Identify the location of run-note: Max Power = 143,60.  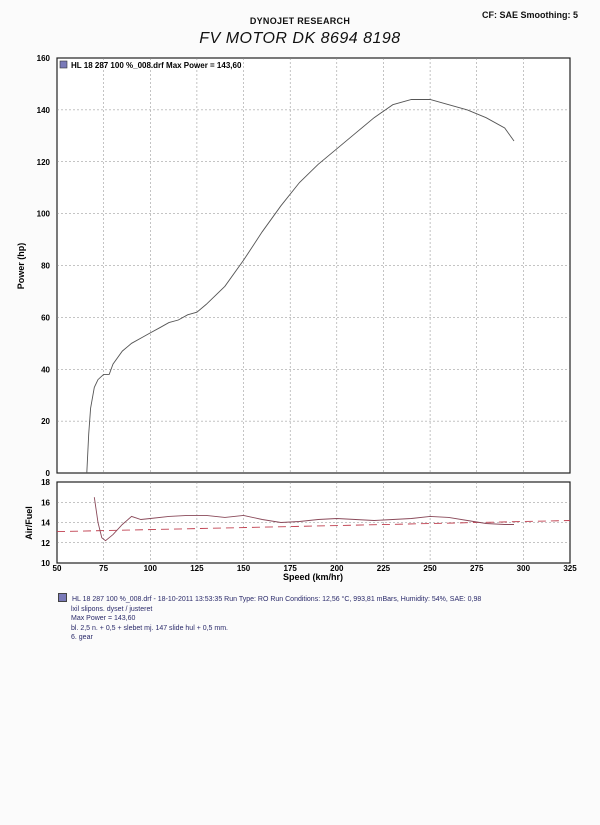
(103, 618).